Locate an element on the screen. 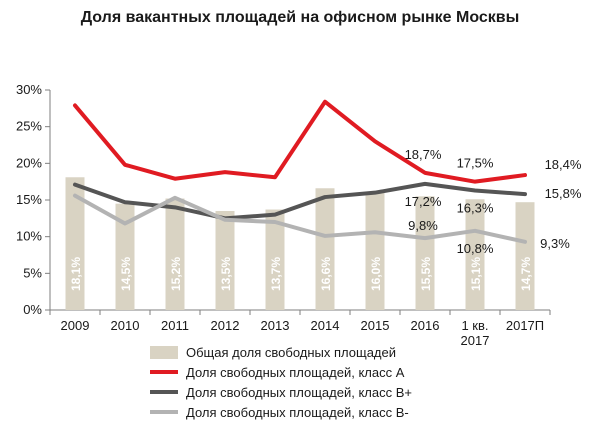 This screenshot has width=600, height=443. y-tick-label: 10% is located at coordinates (29, 236).